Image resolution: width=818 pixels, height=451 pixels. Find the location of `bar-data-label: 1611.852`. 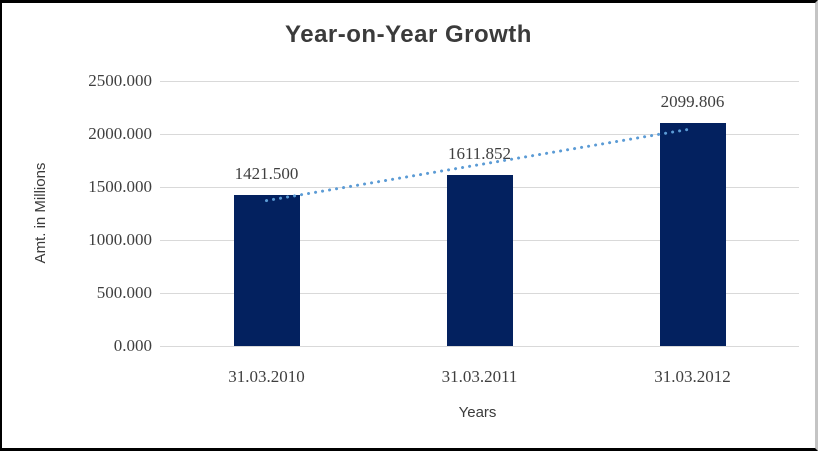

bar-data-label: 1611.852 is located at coordinates (479, 154).